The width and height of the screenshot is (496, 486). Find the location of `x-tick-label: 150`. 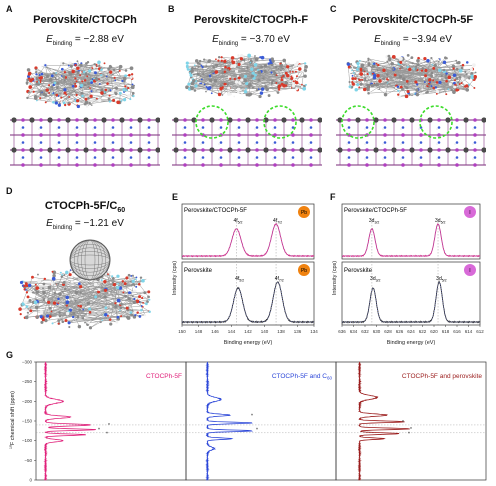

x-tick-label: 150 is located at coordinates (182, 331).